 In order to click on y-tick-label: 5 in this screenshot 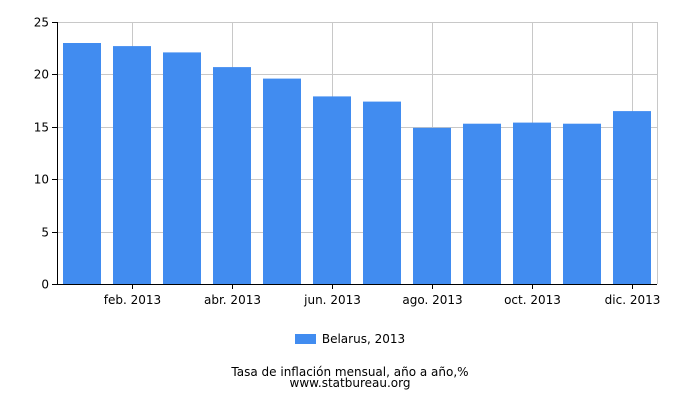, I will do `click(45, 233)`.